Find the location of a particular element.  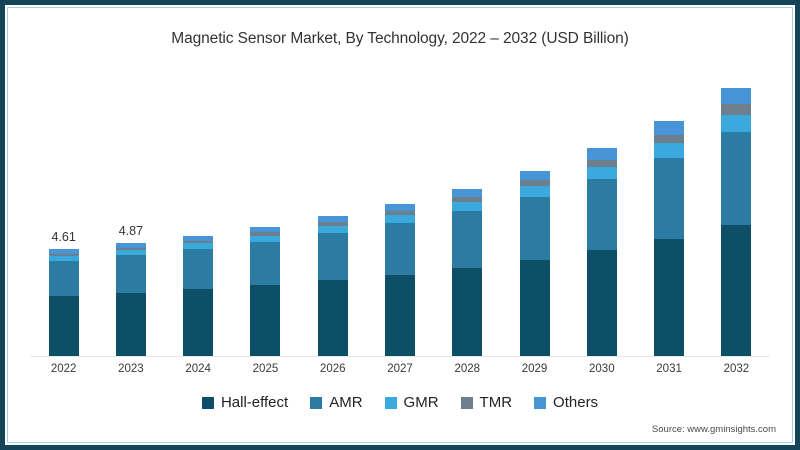

legend-item-gmr: GMR is located at coordinates (411, 402).